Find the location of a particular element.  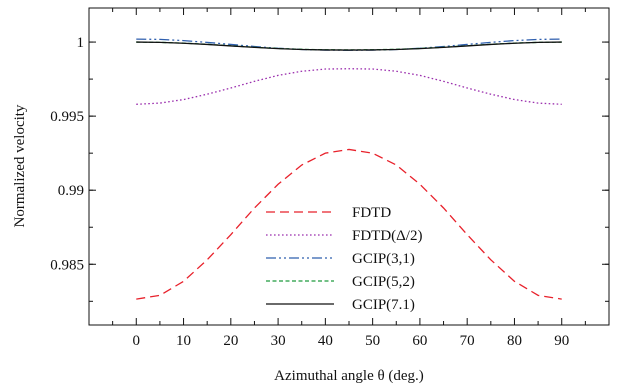

x-tick-label: 50 is located at coordinates (372, 341).